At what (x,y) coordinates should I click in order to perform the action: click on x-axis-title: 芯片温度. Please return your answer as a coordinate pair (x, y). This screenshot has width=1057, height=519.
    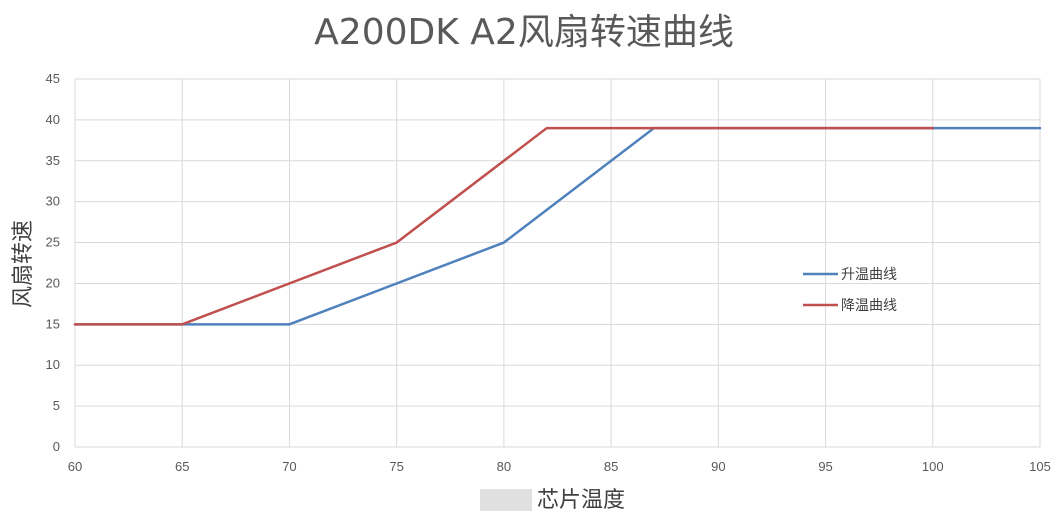
    Looking at the image, I should click on (581, 500).